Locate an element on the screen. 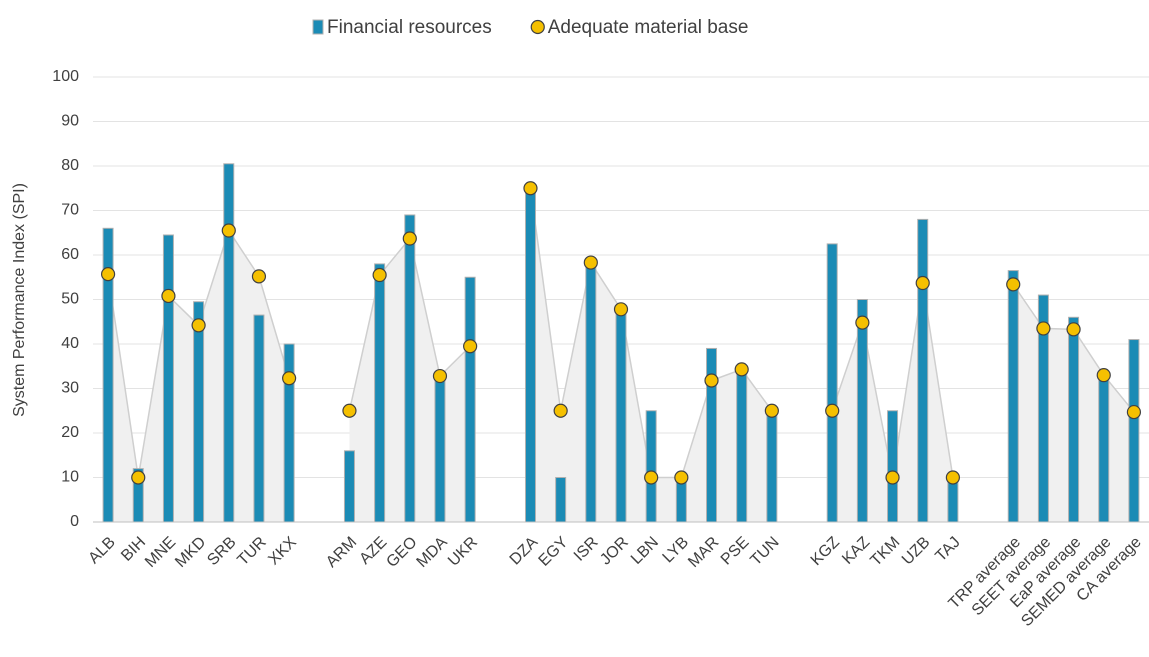 The image size is (1149, 657). x-tick-label: TAJ is located at coordinates (947, 549).